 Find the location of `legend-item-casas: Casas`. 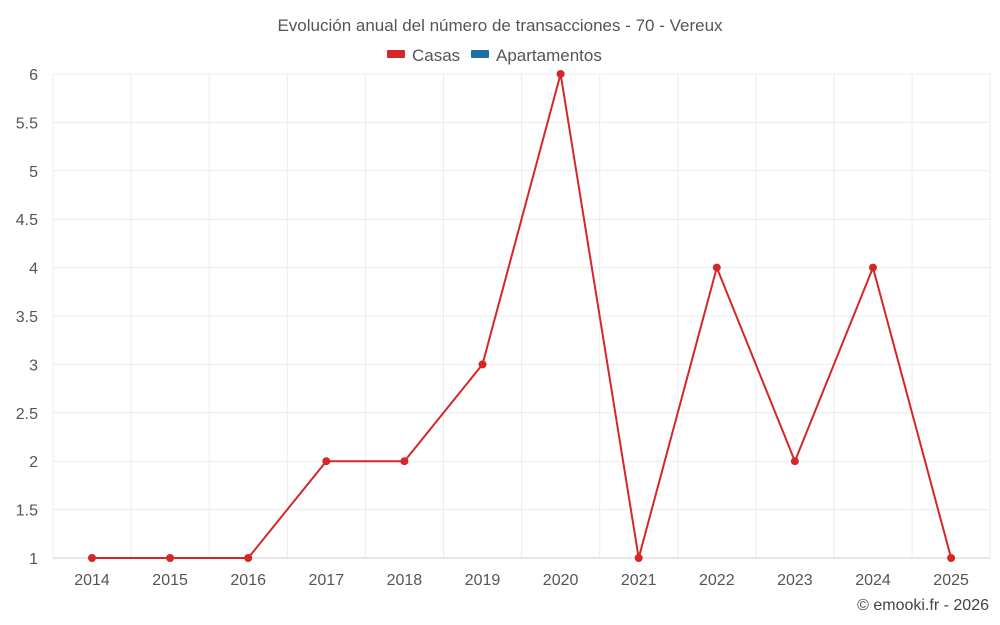

legend-item-casas: Casas is located at coordinates (423, 55).